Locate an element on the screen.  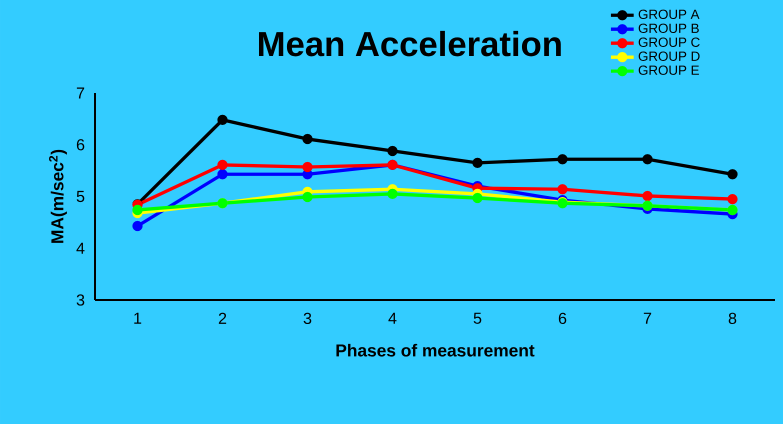
y-tick-label: 4 is located at coordinates (80, 248).